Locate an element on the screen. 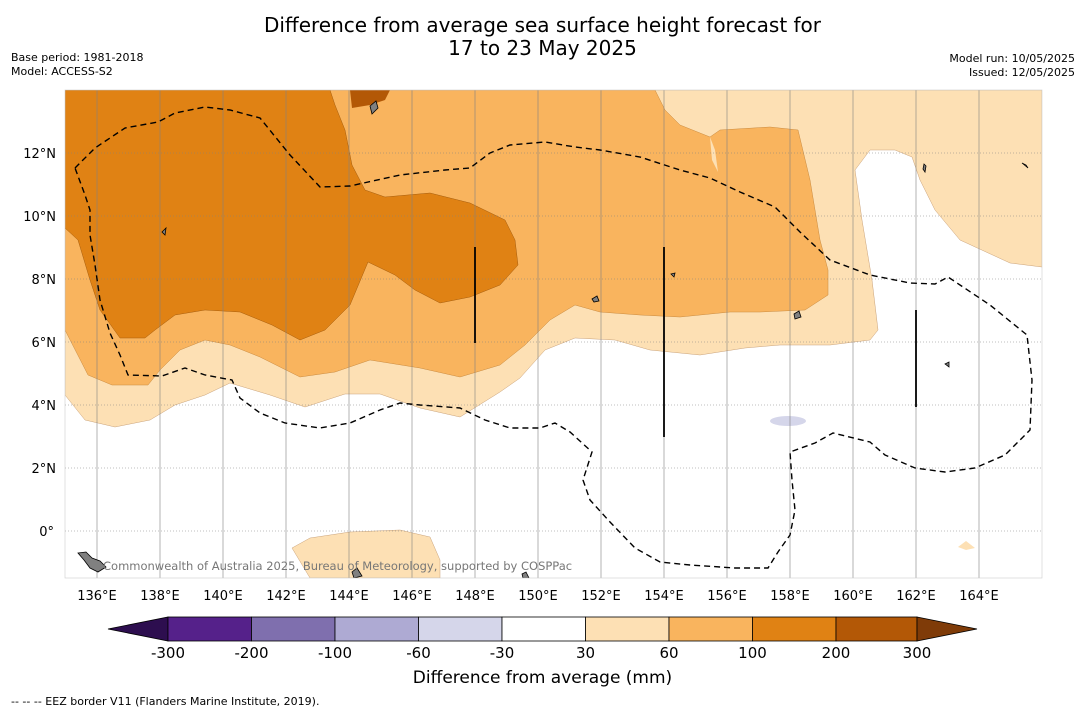 The height and width of the screenshot is (713, 1085). colorbar-tick: -300 is located at coordinates (168, 653).